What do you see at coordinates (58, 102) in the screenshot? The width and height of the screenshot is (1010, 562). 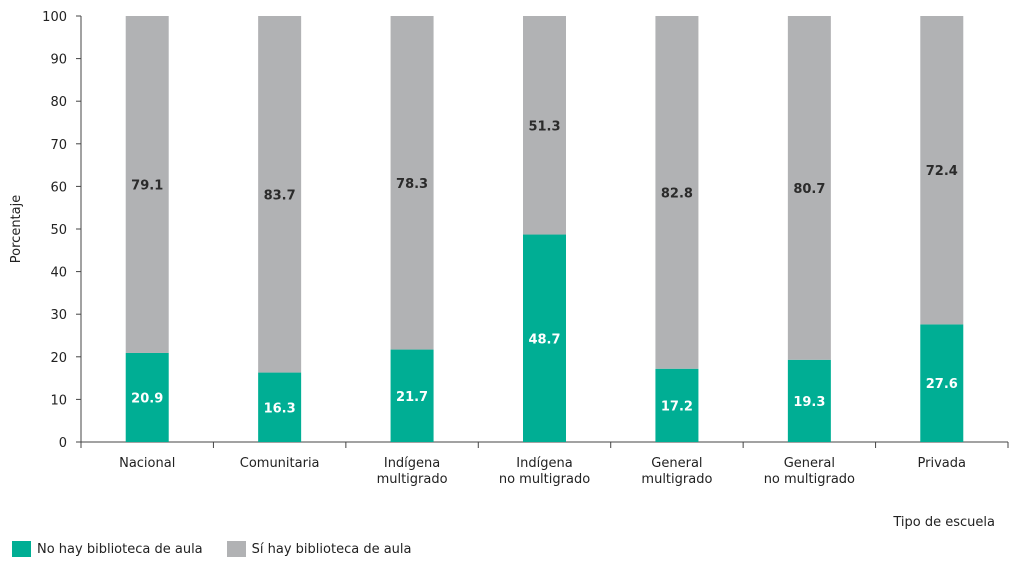 I see `y-tick-label: 80` at bounding box center [58, 102].